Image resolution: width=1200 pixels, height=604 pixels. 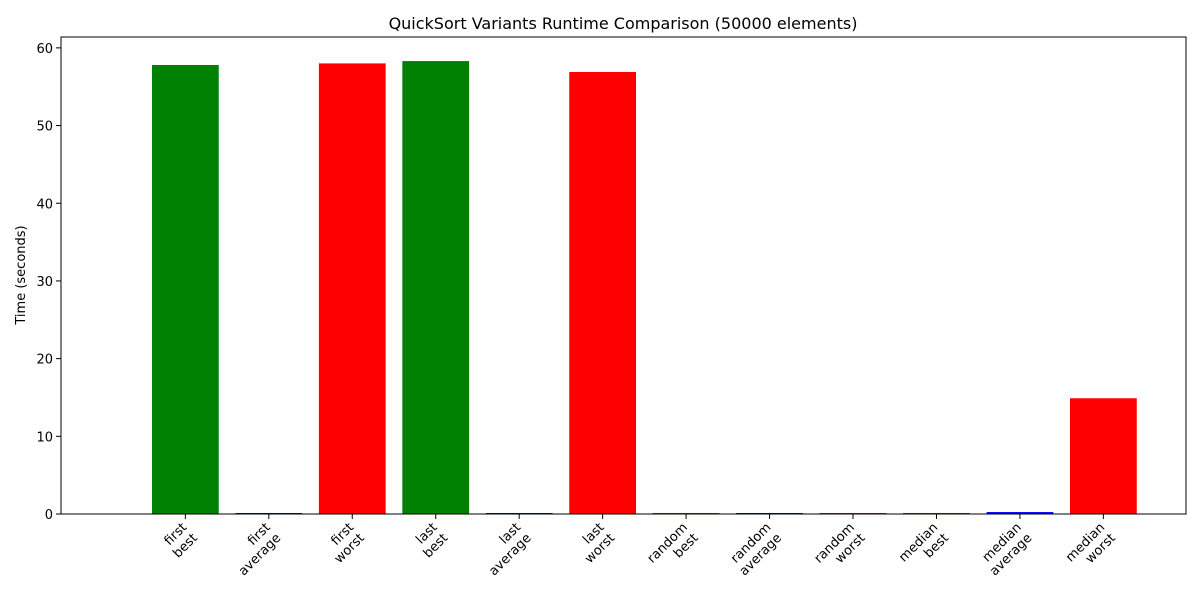 I want to click on y-tick-label: 0, so click(x=49, y=515).